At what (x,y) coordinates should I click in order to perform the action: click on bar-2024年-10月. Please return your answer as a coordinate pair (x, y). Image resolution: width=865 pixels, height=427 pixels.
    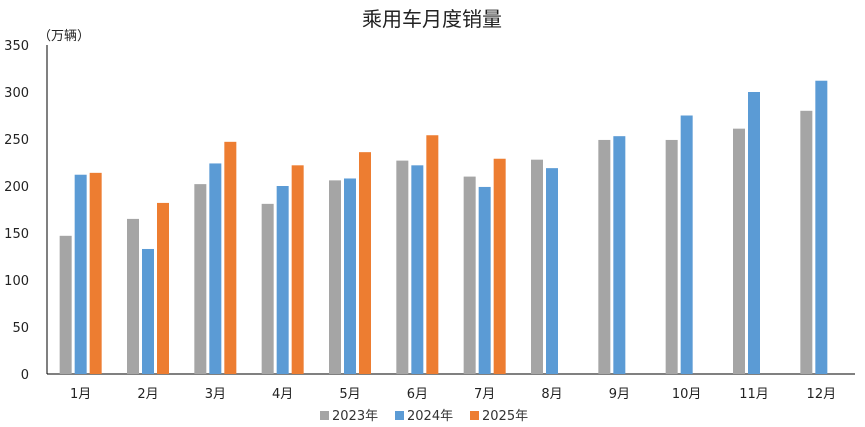
    Looking at the image, I should click on (686, 244).